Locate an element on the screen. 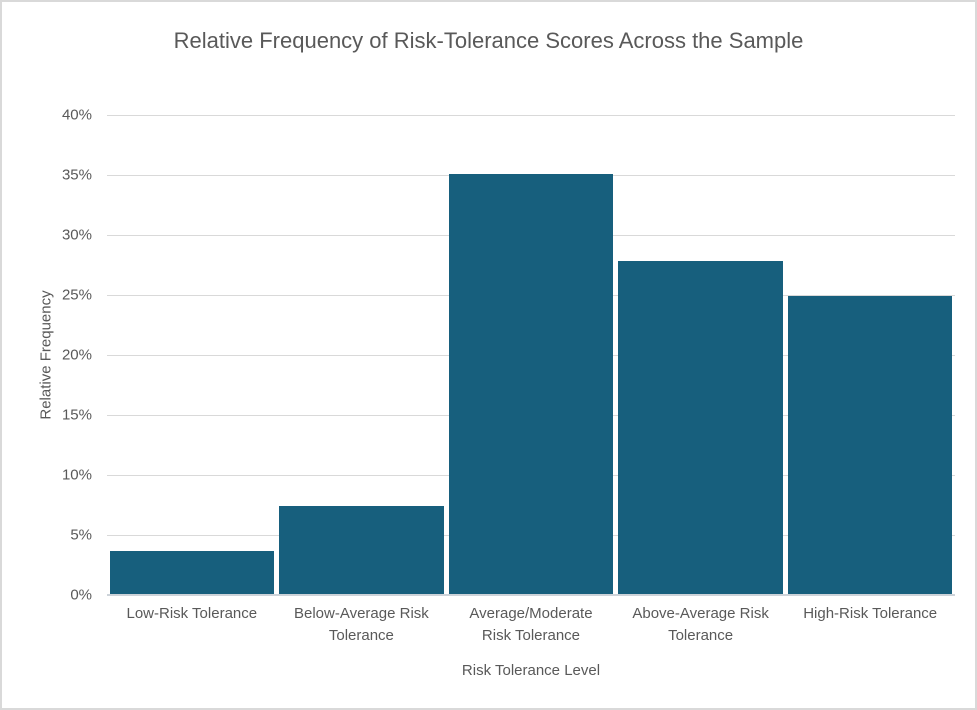 This screenshot has width=977, height=710. y-tick-label: 5% is located at coordinates (81, 535).